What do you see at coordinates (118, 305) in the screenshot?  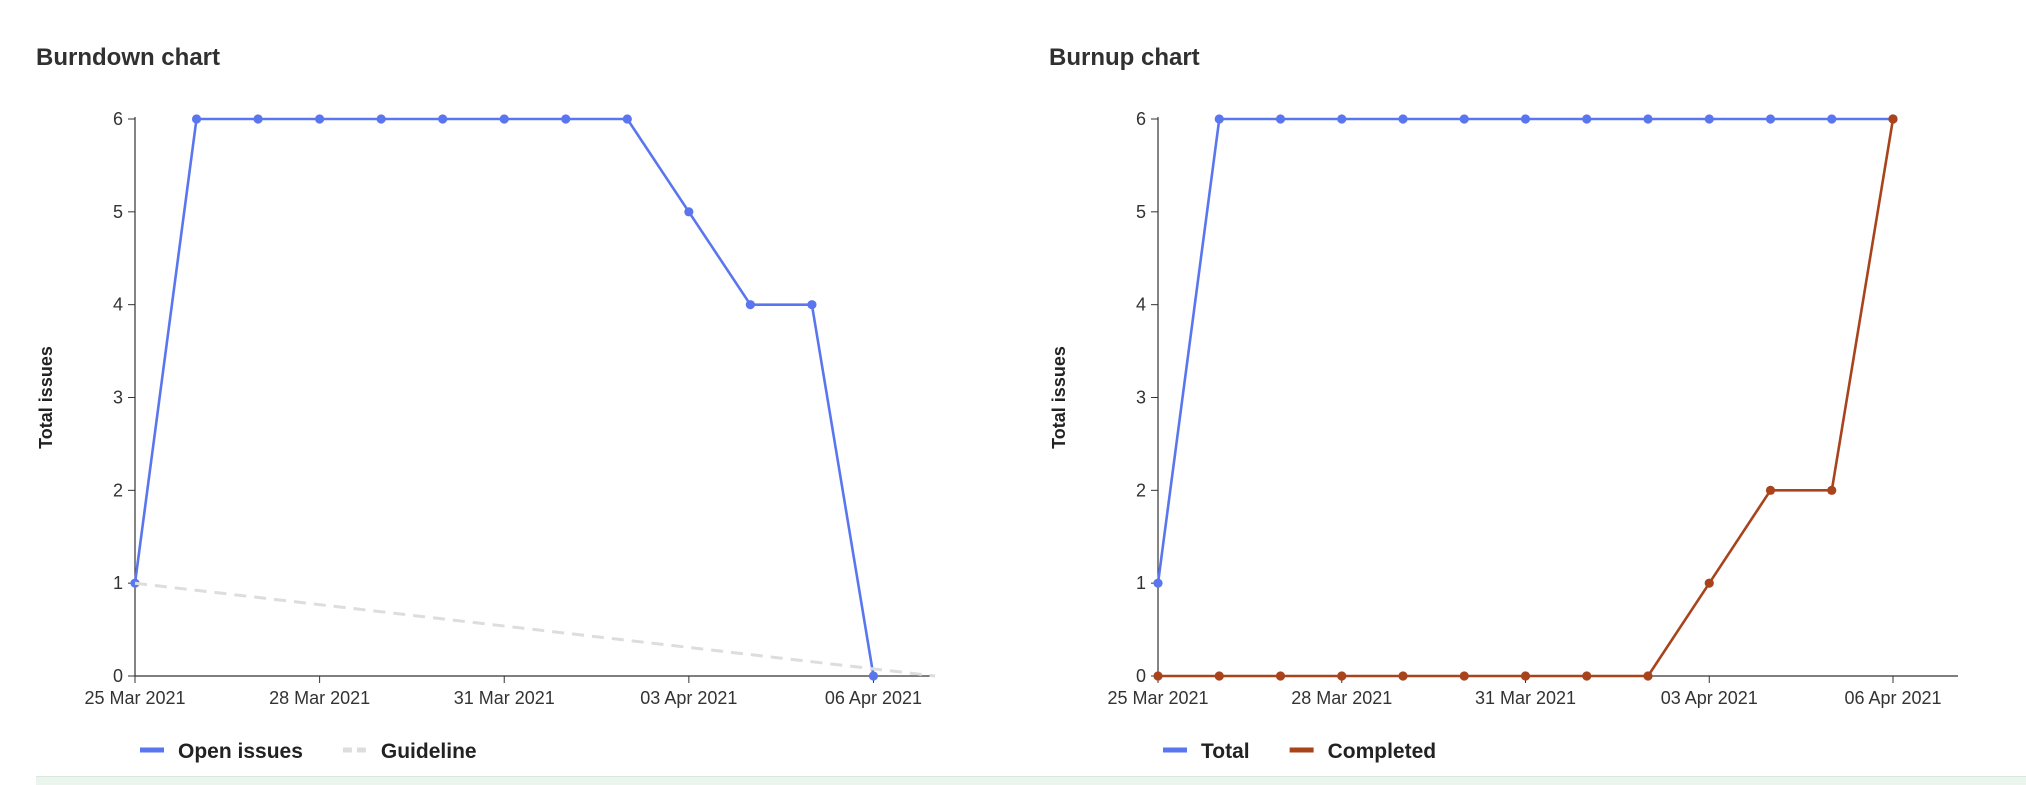 I see `burndown-y-tick-label-4: 4` at bounding box center [118, 305].